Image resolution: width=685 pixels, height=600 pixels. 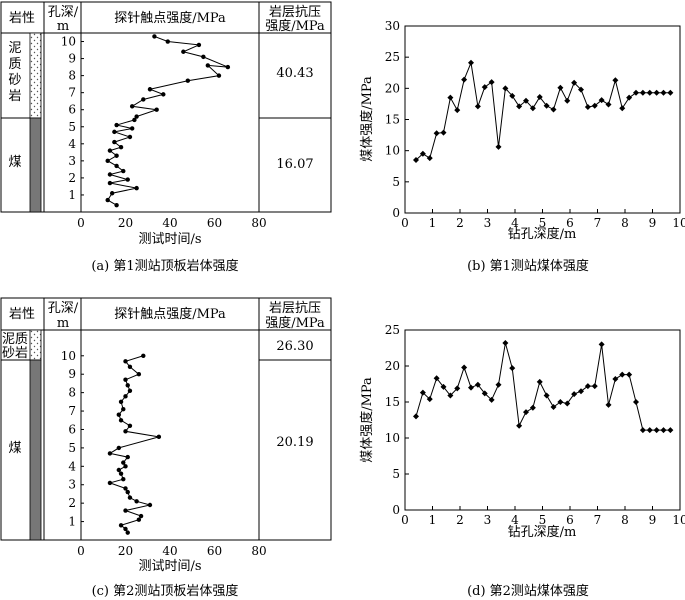 What do you see at coordinates (214, 551) in the screenshot?
I see `panel-c-x-tick-label: 60` at bounding box center [214, 551].